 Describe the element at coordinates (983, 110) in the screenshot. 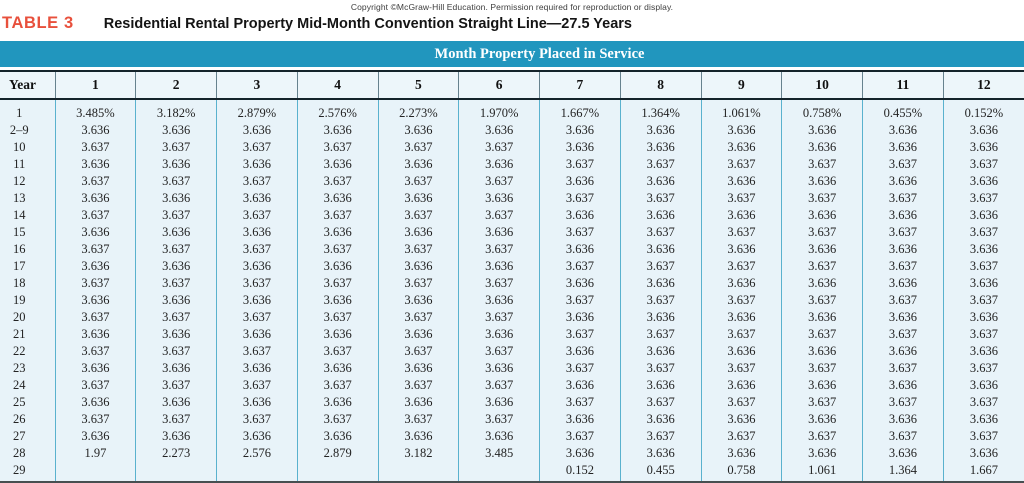

I see `rate-cell: 0.152%` at that location.